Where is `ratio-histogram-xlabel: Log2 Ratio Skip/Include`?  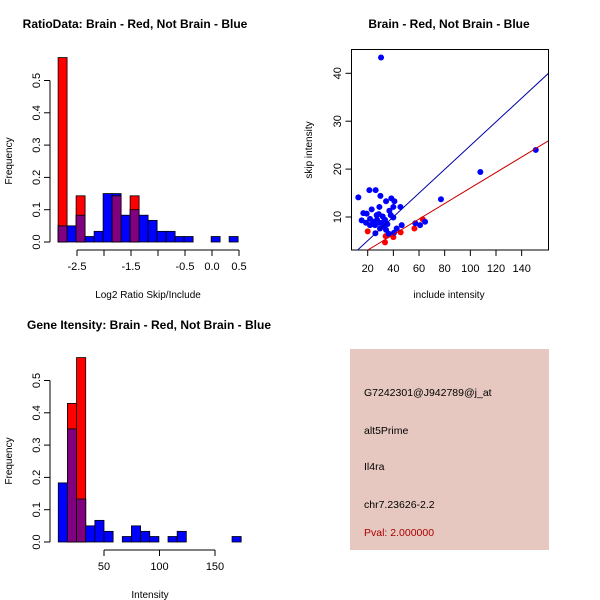 ratio-histogram-xlabel: Log2 Ratio Skip/Include is located at coordinates (148, 295).